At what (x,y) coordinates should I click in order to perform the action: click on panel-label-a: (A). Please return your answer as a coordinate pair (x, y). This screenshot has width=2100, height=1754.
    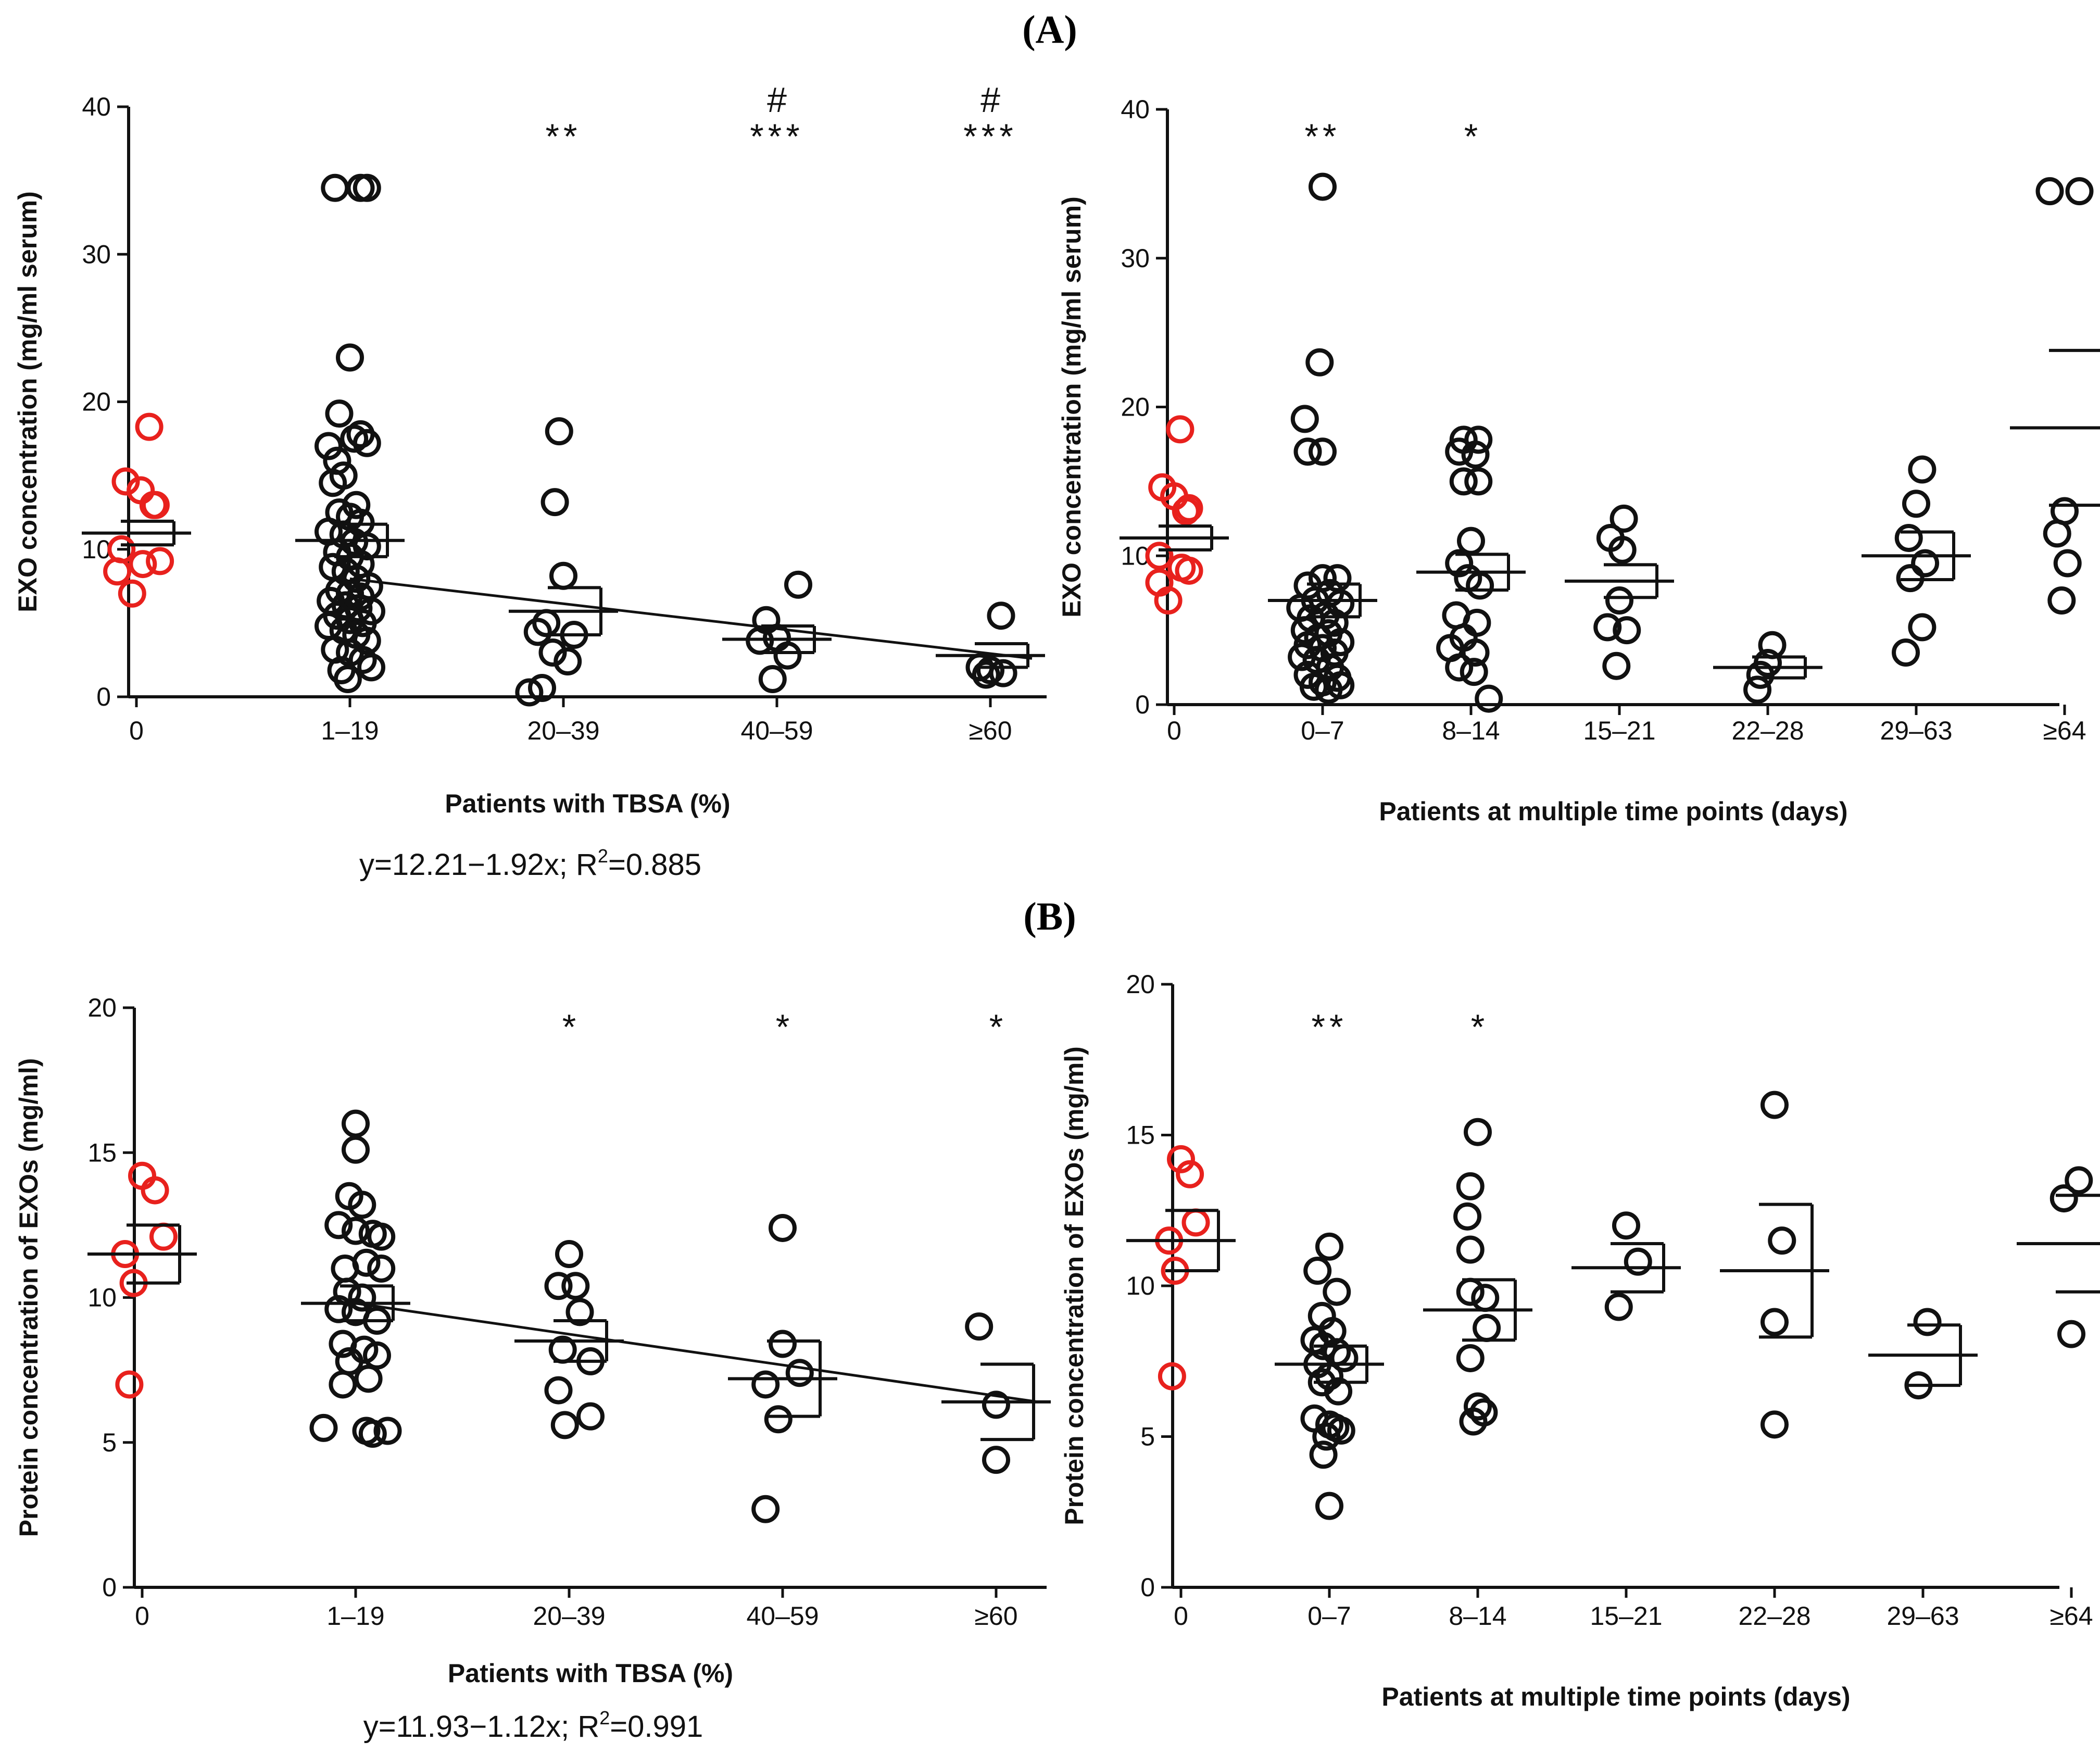
    Looking at the image, I should click on (1049, 30).